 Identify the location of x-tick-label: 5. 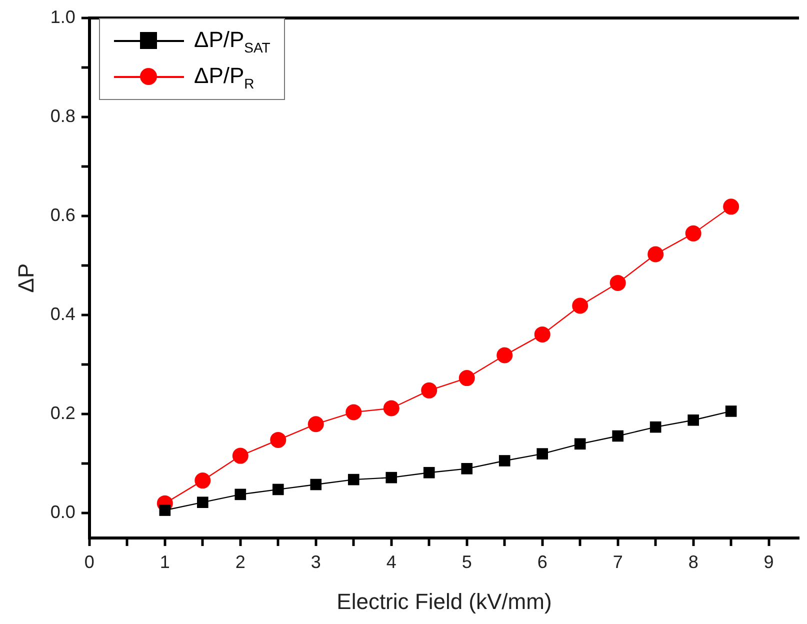
(467, 562).